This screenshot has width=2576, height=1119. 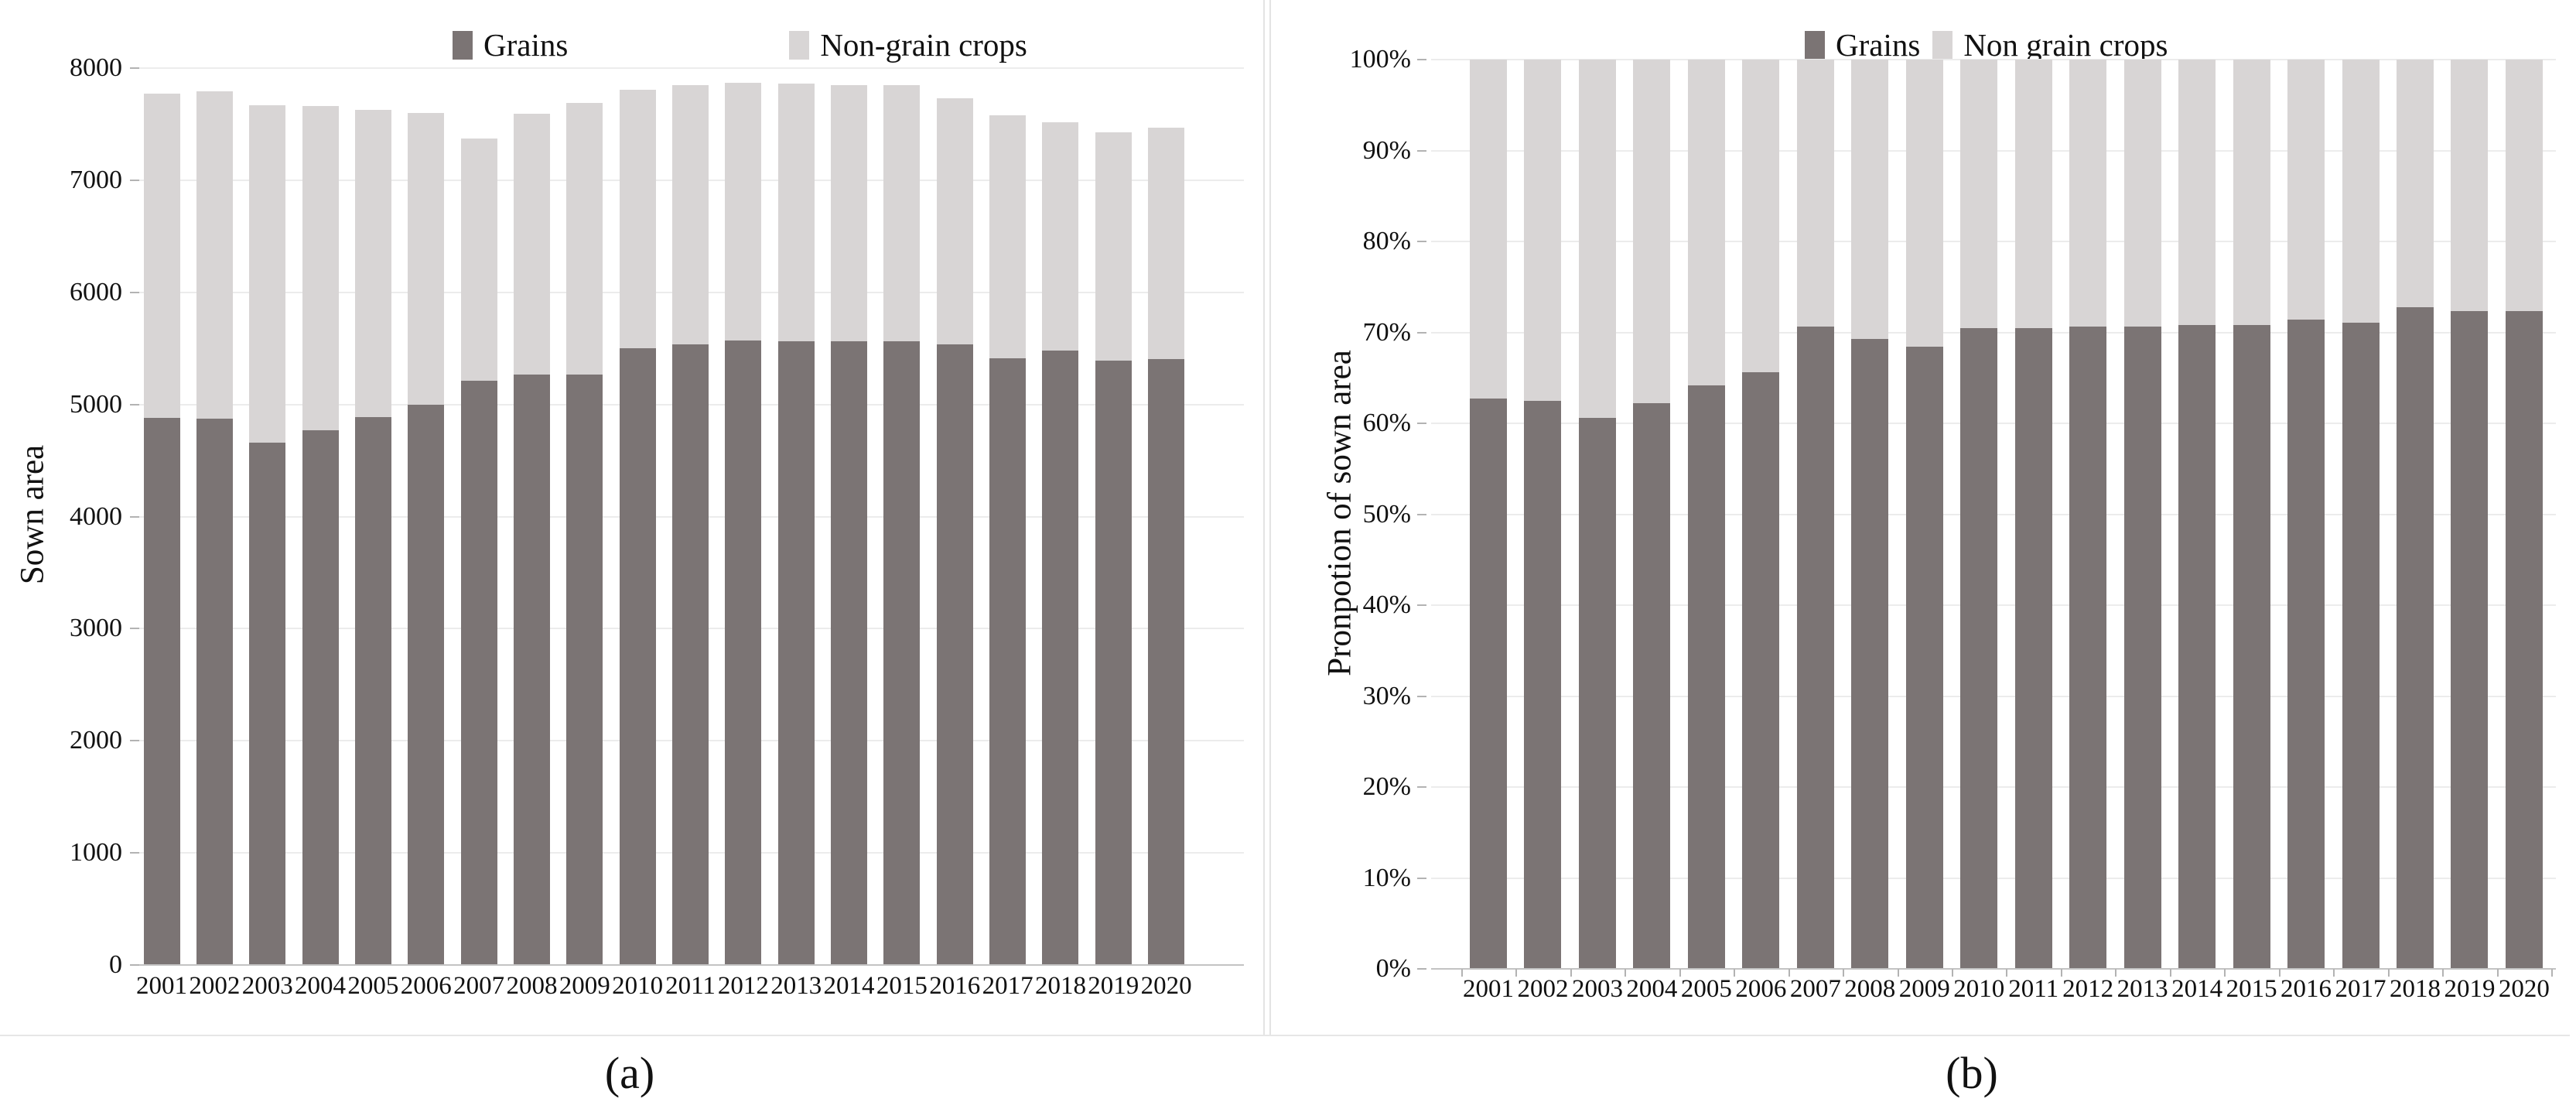 What do you see at coordinates (2033, 989) in the screenshot?
I see `x-tick-label: 2011` at bounding box center [2033, 989].